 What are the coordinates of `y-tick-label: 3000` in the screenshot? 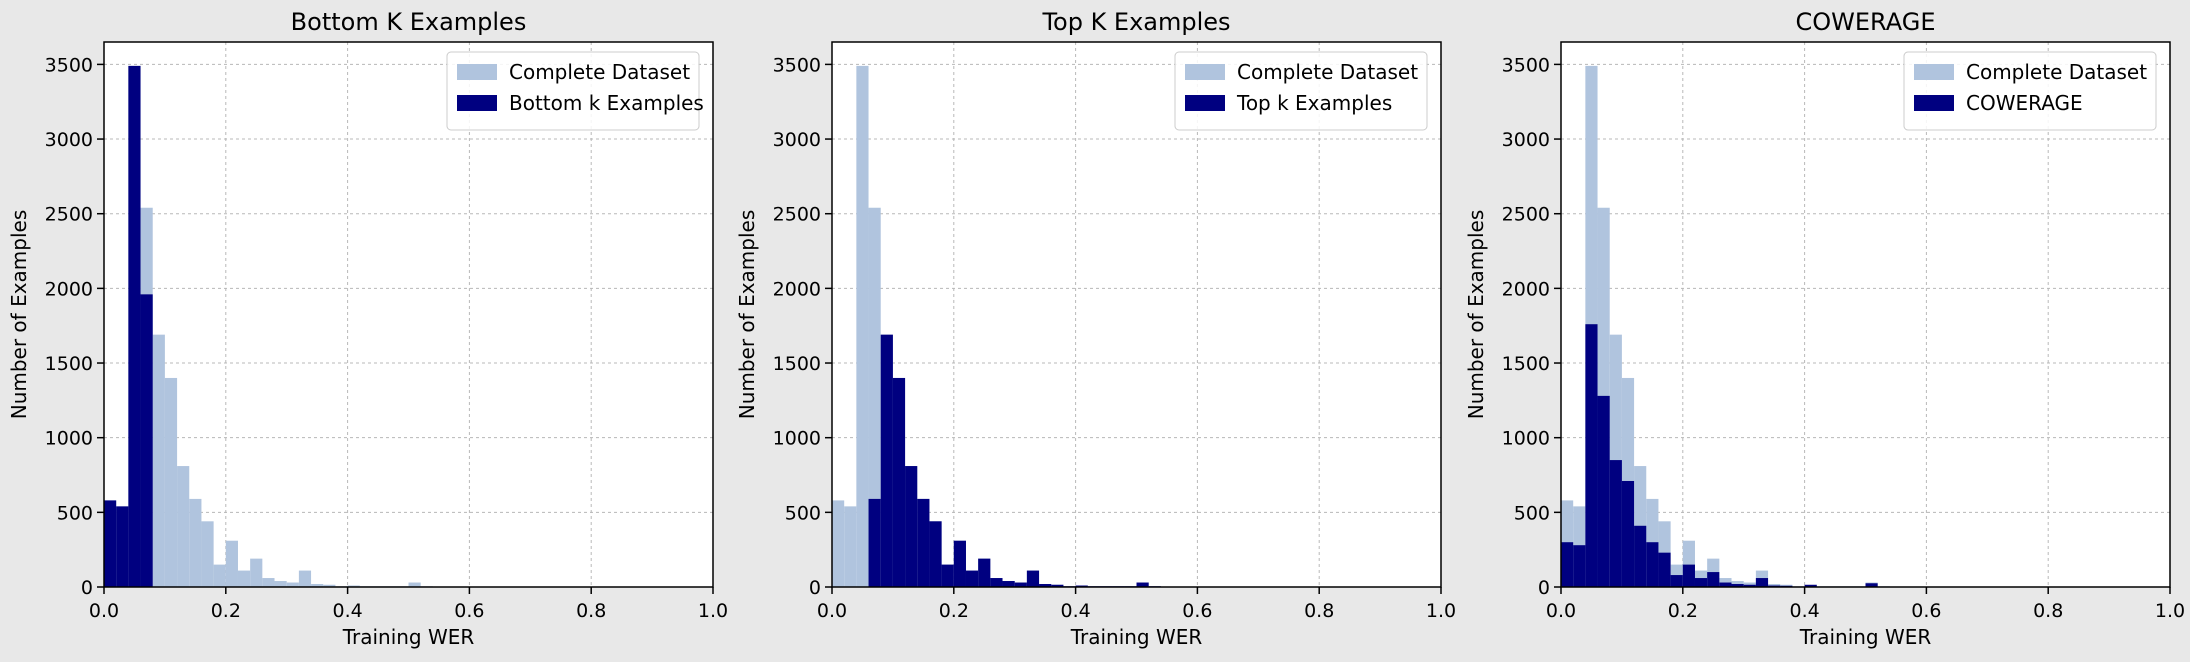 It's located at (69, 140).